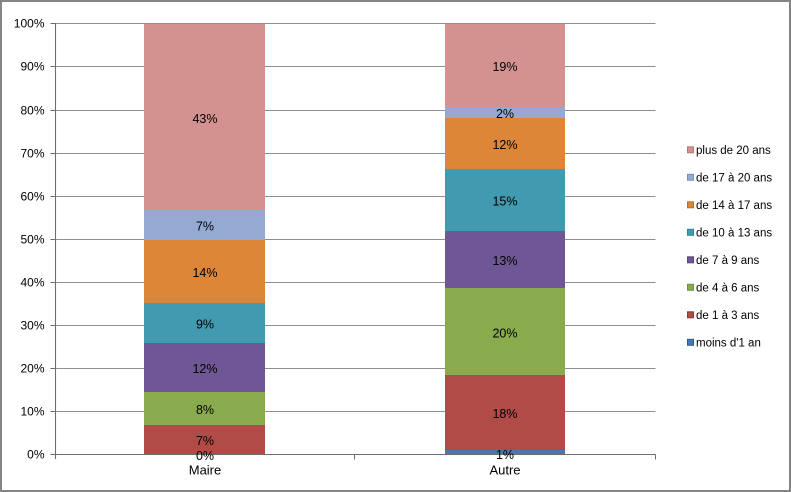 This screenshot has width=791, height=492. What do you see at coordinates (504, 414) in the screenshot?
I see `svg-text: 18%` at bounding box center [504, 414].